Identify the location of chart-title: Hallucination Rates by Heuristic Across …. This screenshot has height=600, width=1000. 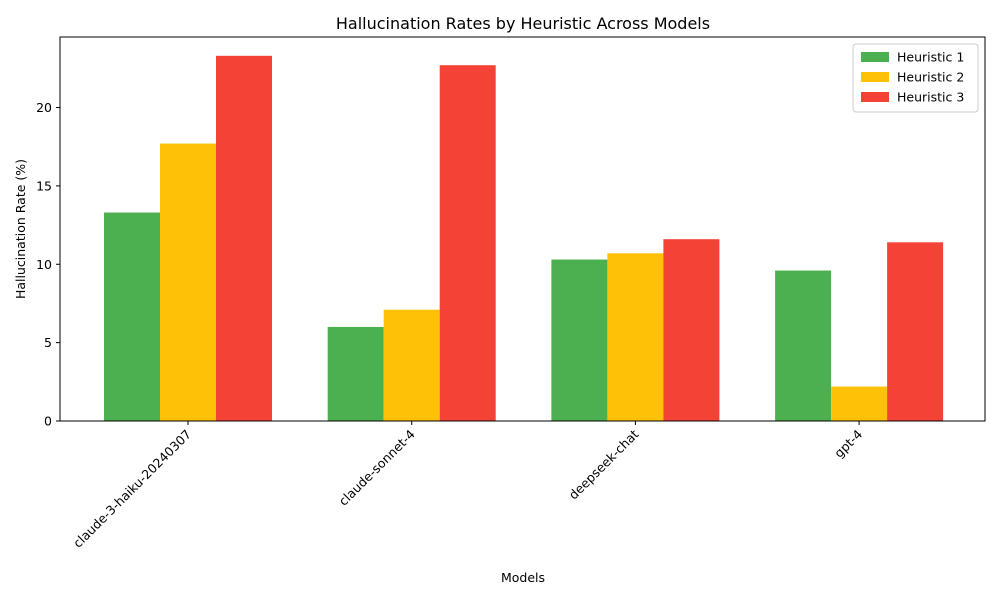
(523, 23).